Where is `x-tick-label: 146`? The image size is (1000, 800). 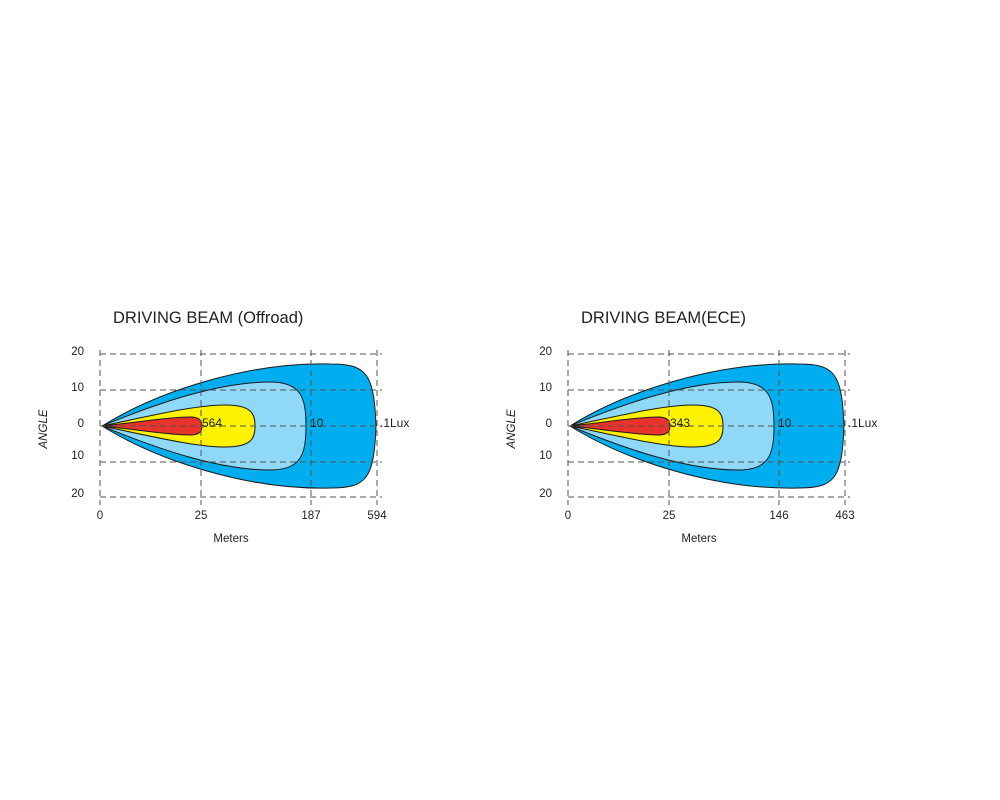
x-tick-label: 146 is located at coordinates (778, 516).